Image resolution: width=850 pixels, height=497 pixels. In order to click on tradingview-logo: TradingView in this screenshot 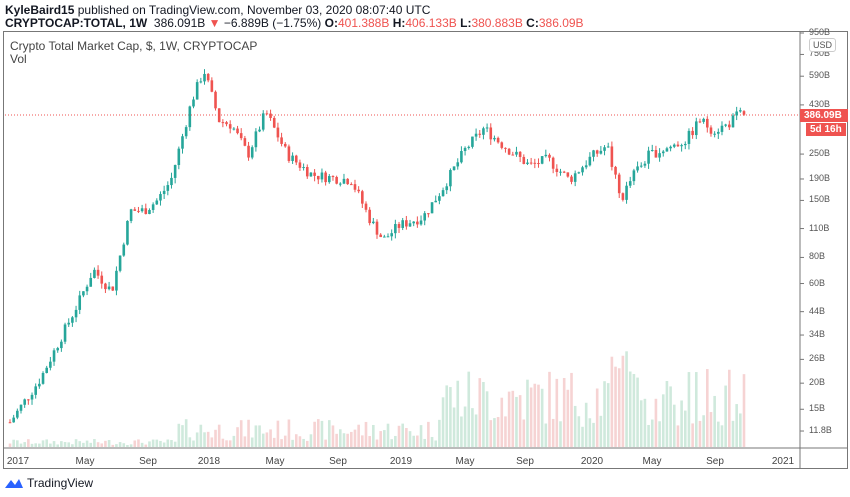, I will do `click(48, 483)`.